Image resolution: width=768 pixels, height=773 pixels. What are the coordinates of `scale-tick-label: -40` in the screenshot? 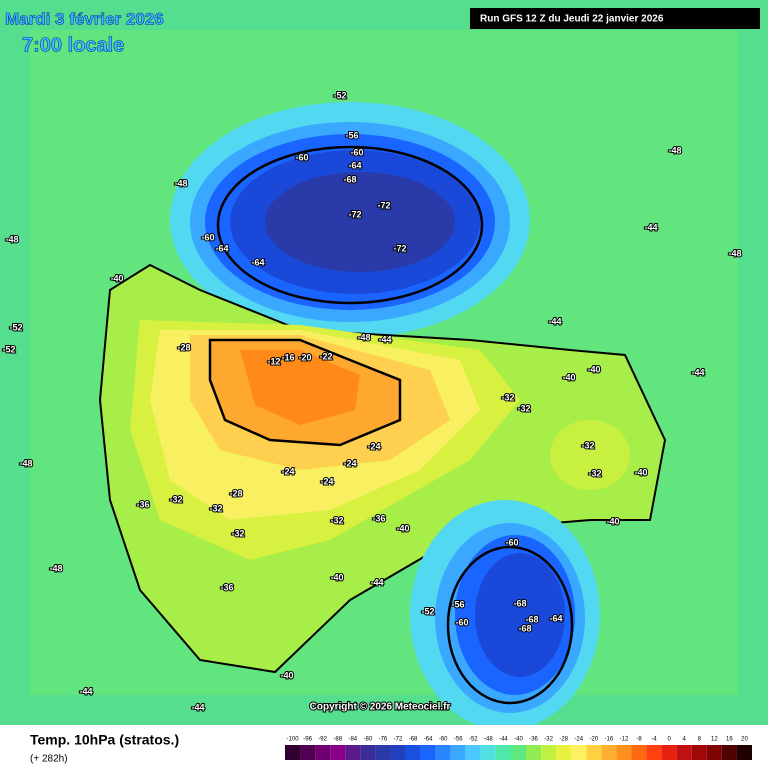 It's located at (518, 740).